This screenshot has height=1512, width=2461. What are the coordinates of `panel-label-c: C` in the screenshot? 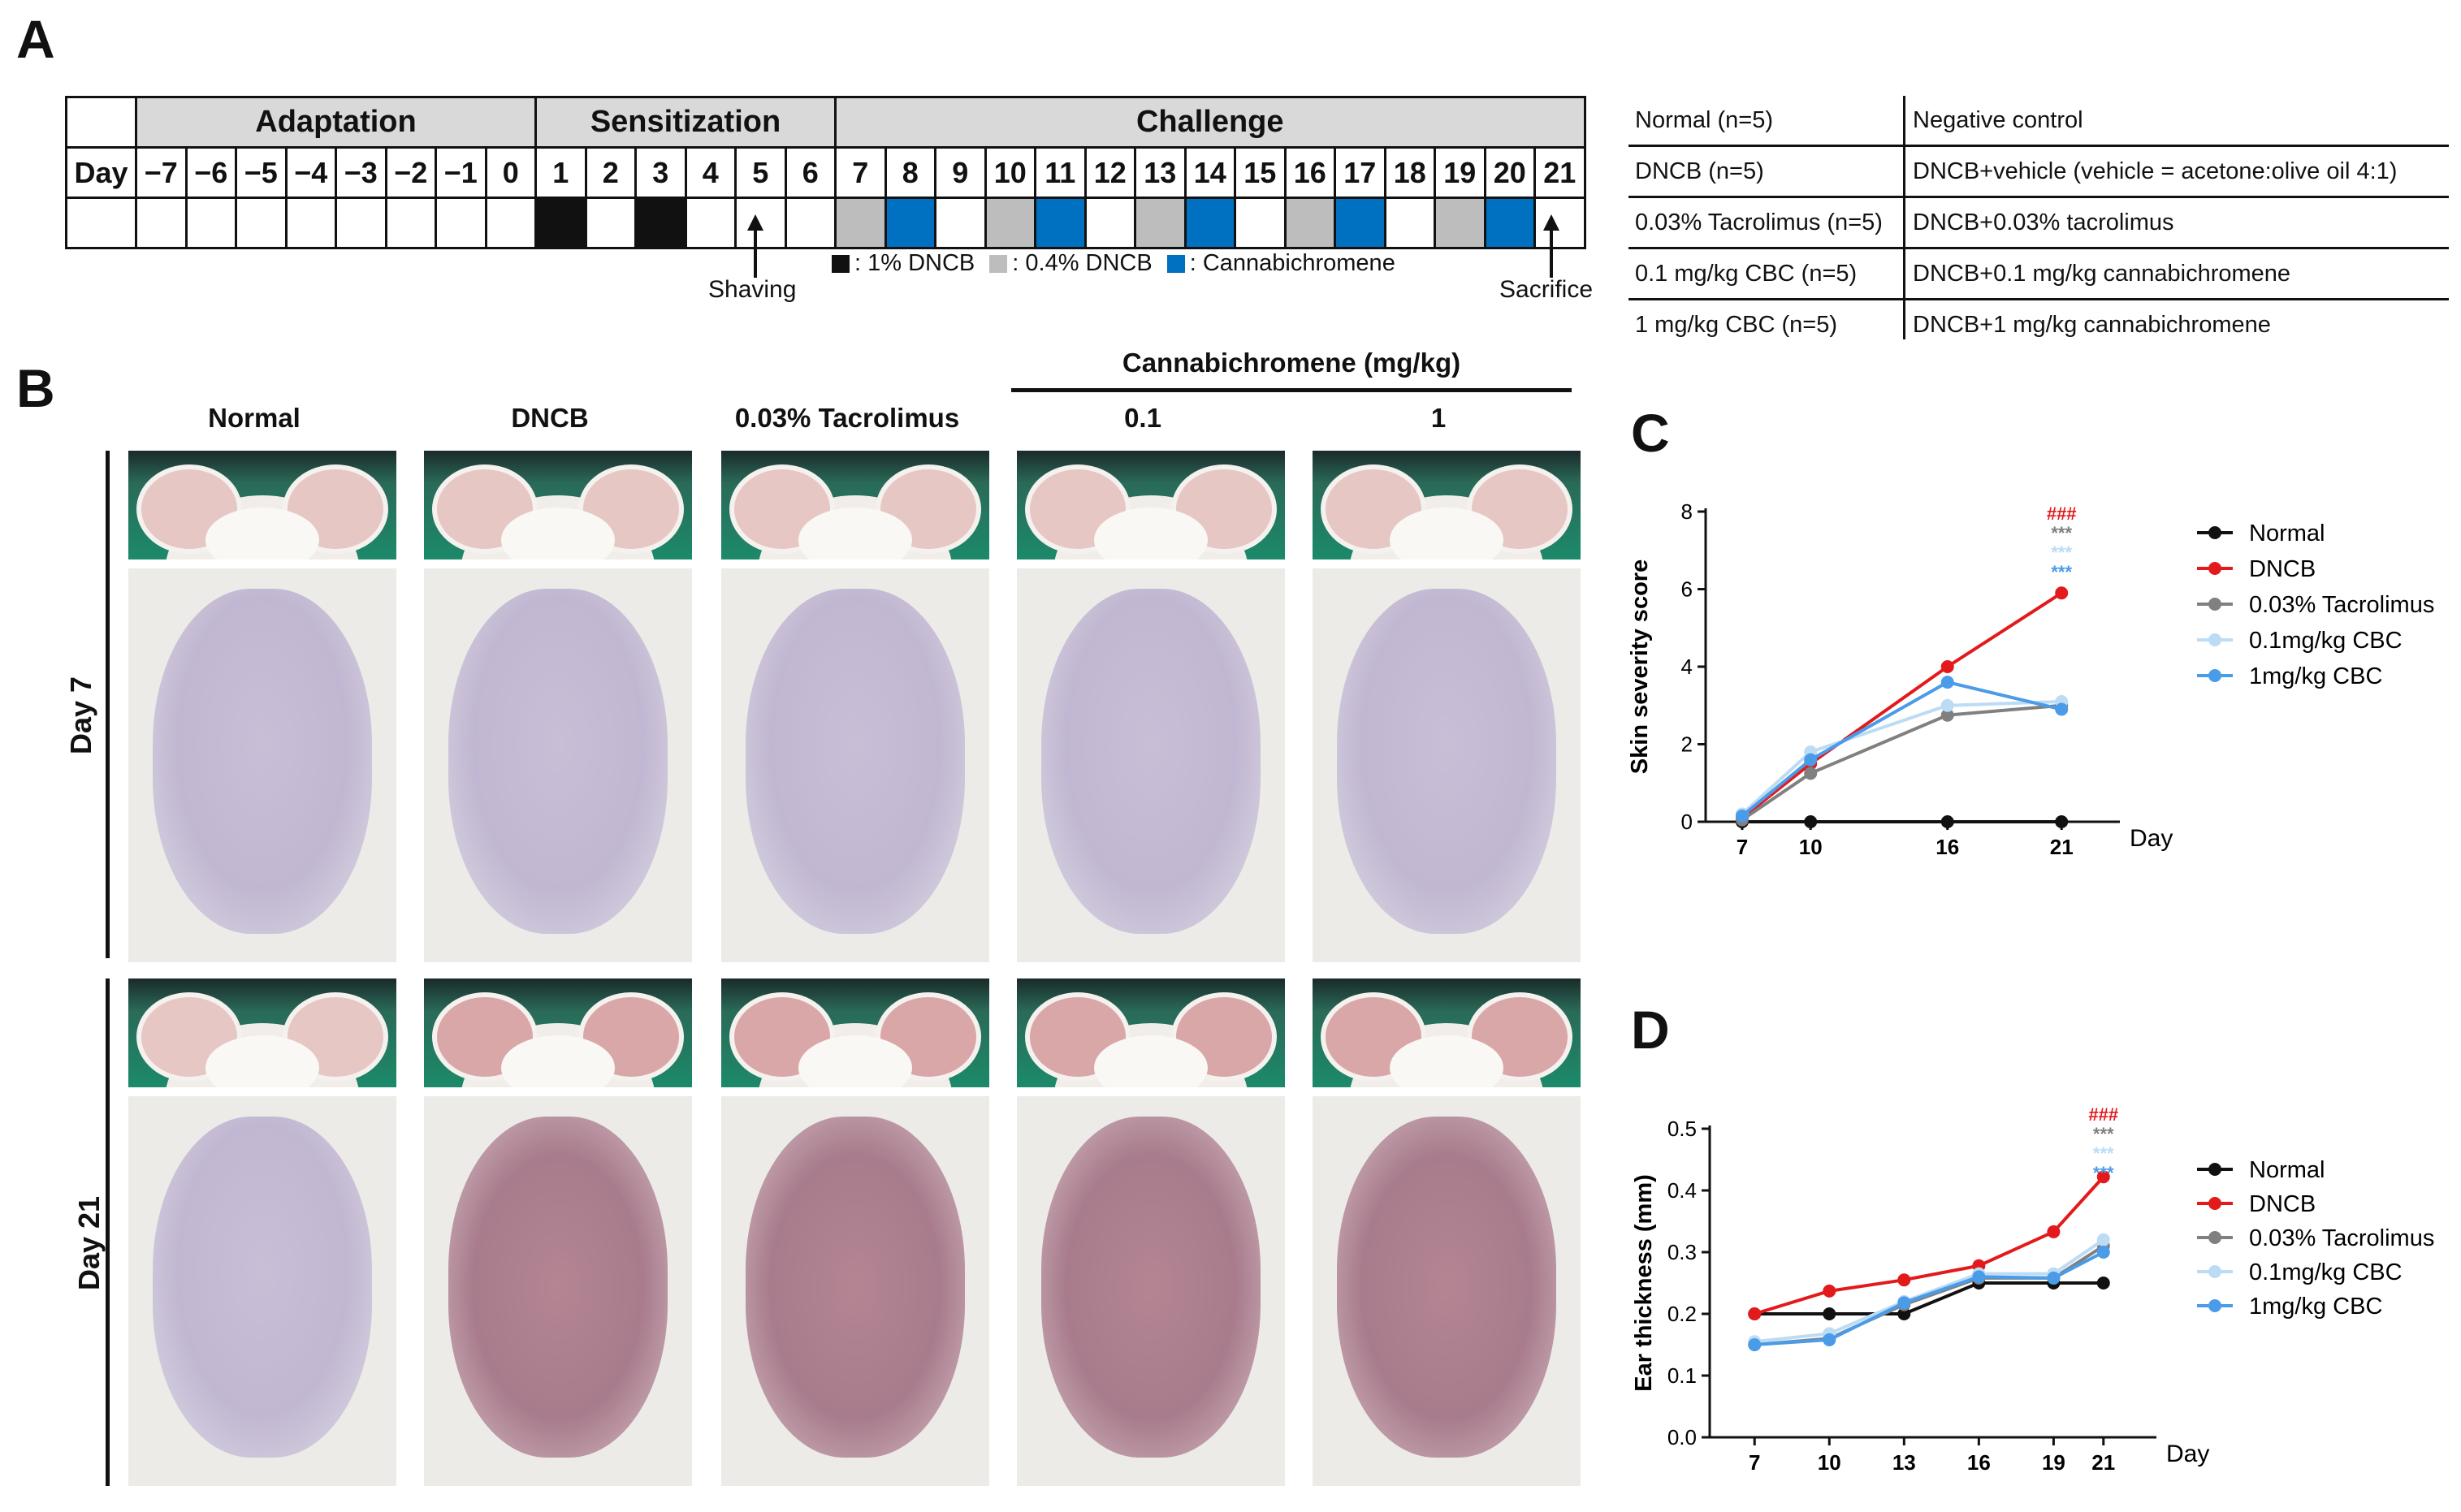 It's located at (1650, 433).